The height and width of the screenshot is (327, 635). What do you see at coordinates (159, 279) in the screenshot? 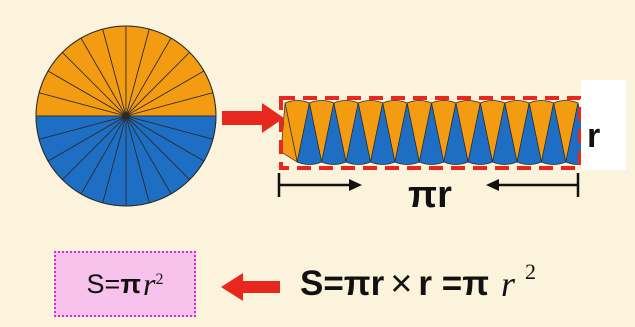
I see `formula-exponent: 2` at bounding box center [159, 279].